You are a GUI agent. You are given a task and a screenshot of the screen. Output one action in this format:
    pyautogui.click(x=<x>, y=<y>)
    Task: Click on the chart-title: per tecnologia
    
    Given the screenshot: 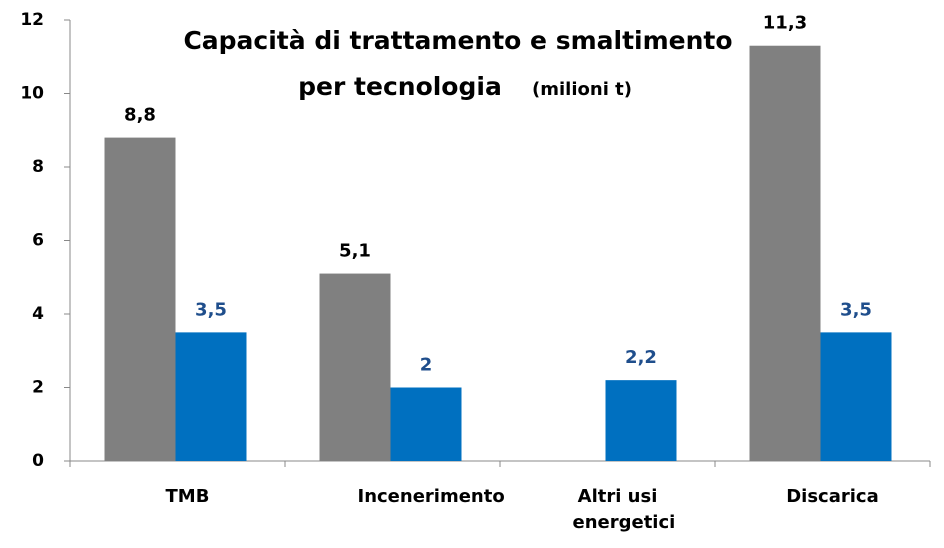 What is the action you would take?
    pyautogui.click(x=400, y=86)
    